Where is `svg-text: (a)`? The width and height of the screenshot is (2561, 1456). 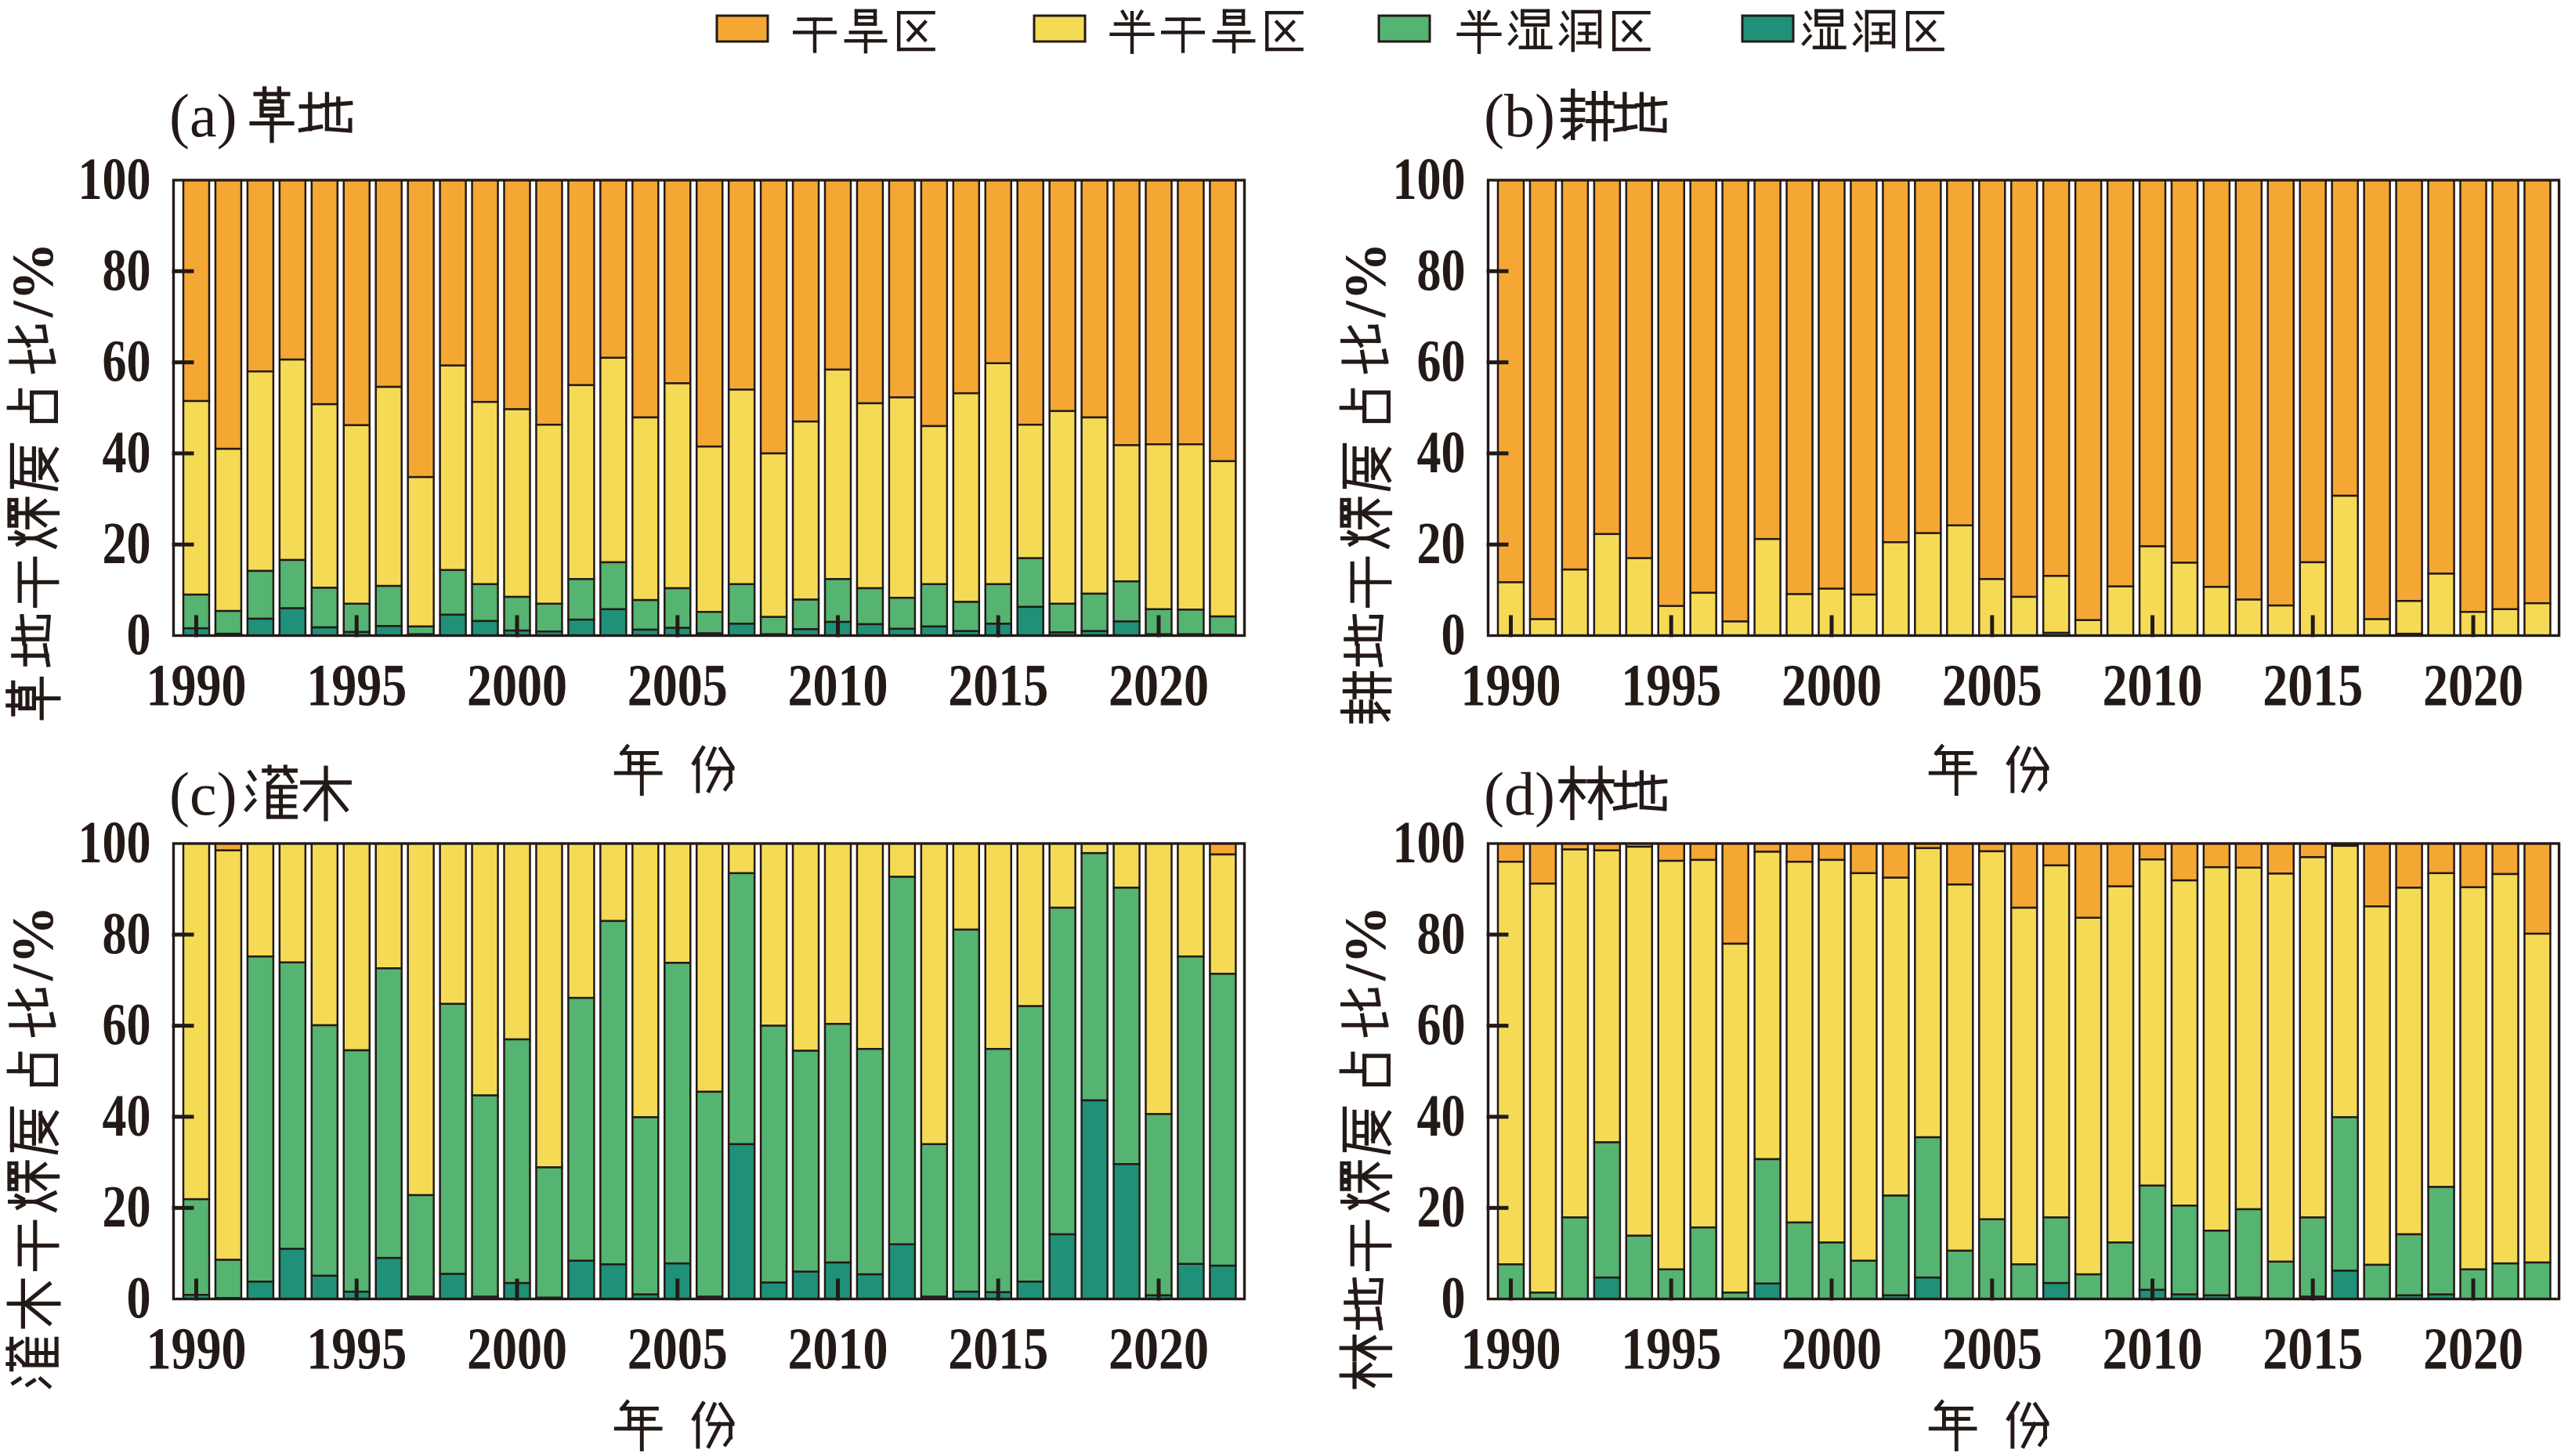
svg-text: (a) is located at coordinates (203, 115).